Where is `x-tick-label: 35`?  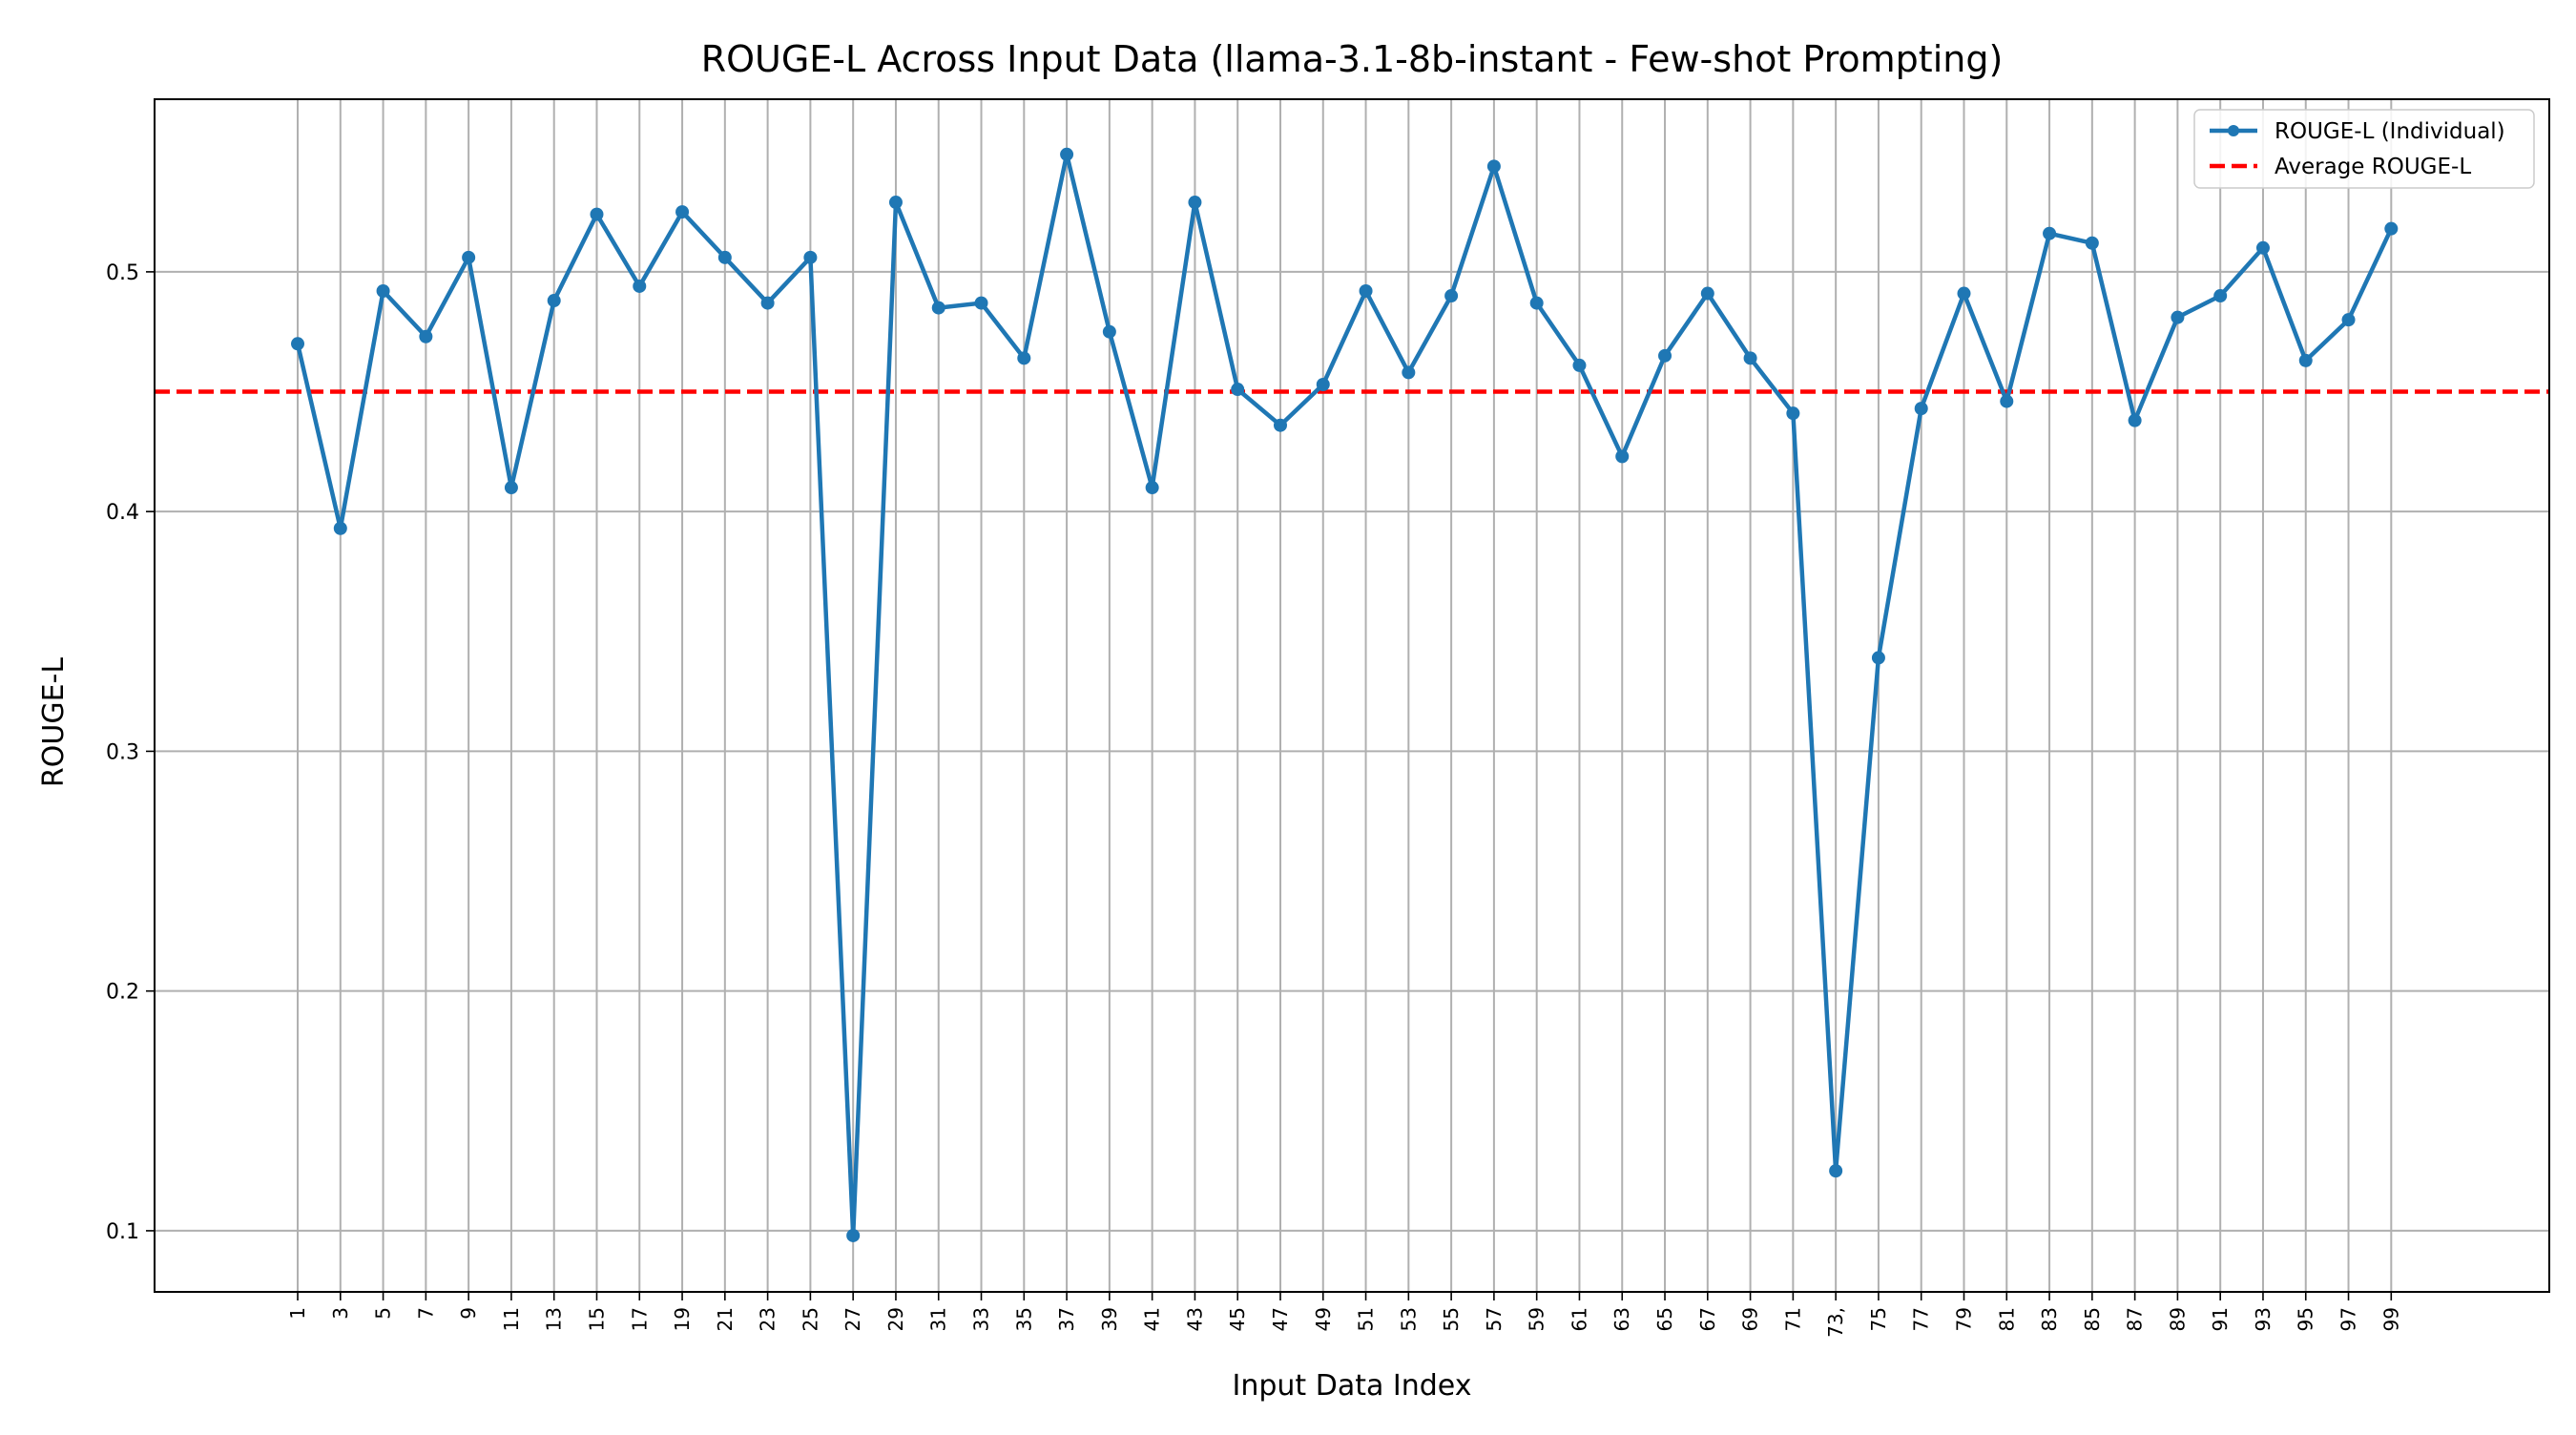
x-tick-label: 35 is located at coordinates (1023, 1319).